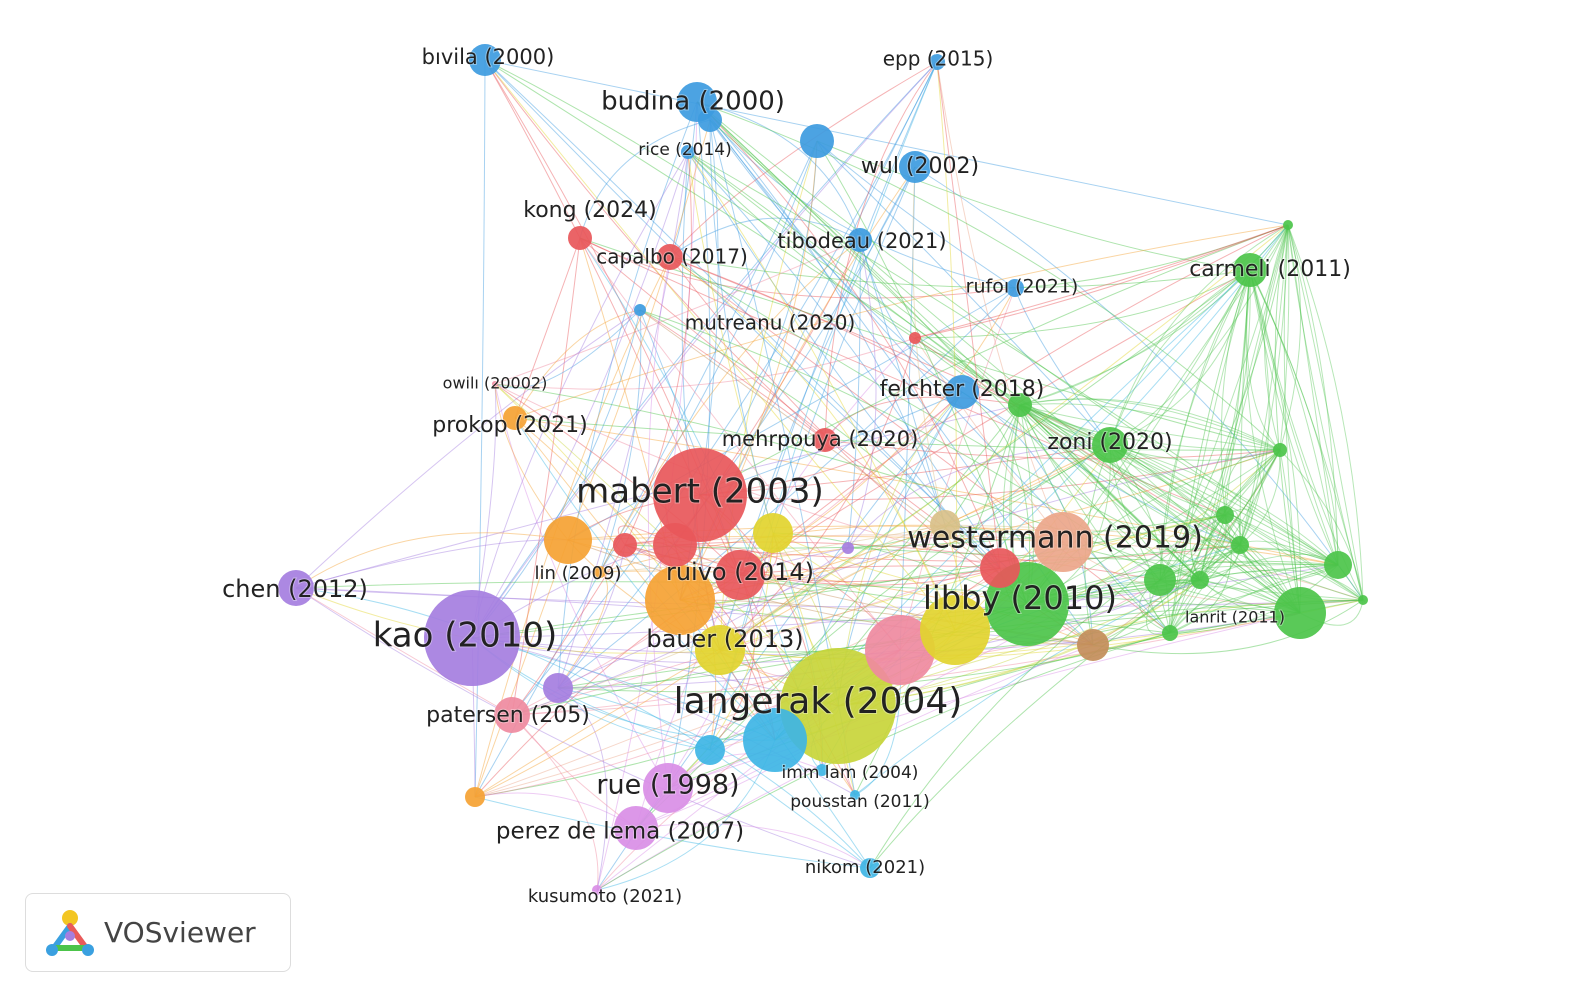  I want to click on node-label: bıvila (2000), so click(488, 57).